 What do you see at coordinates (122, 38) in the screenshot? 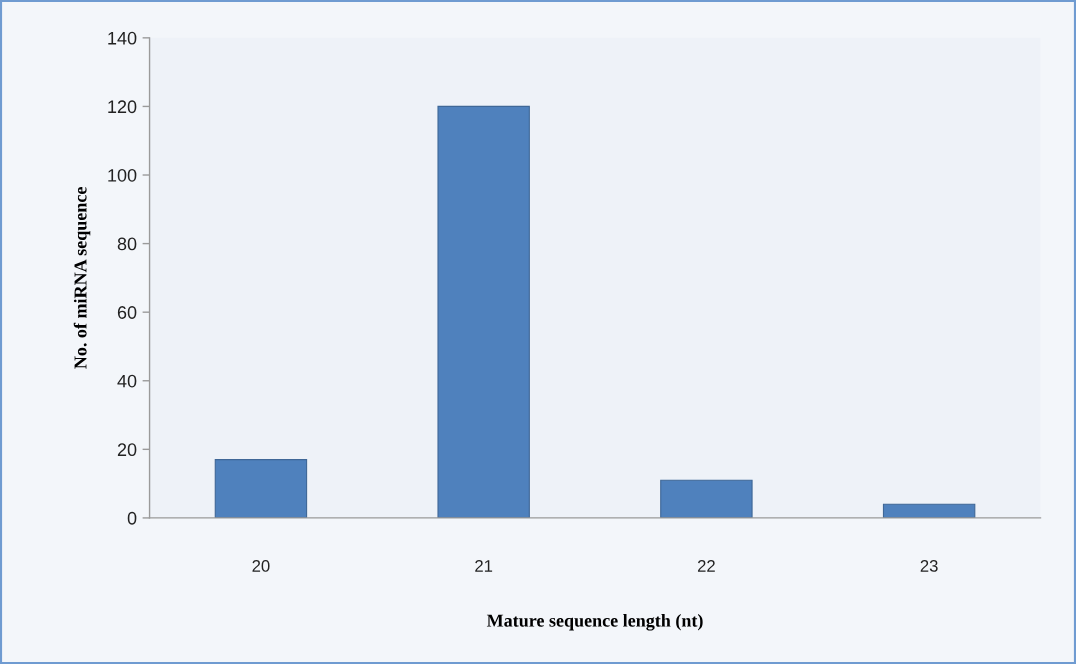
I see `y-tick-label: 140` at bounding box center [122, 38].